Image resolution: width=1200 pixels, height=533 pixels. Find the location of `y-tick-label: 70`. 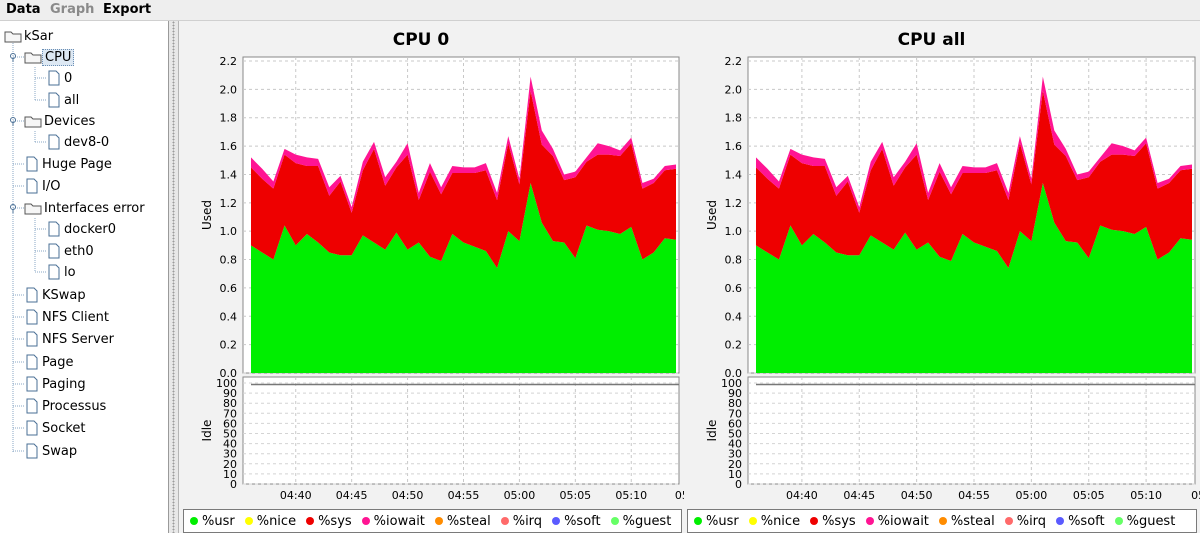

y-tick-label: 70 is located at coordinates (735, 413).